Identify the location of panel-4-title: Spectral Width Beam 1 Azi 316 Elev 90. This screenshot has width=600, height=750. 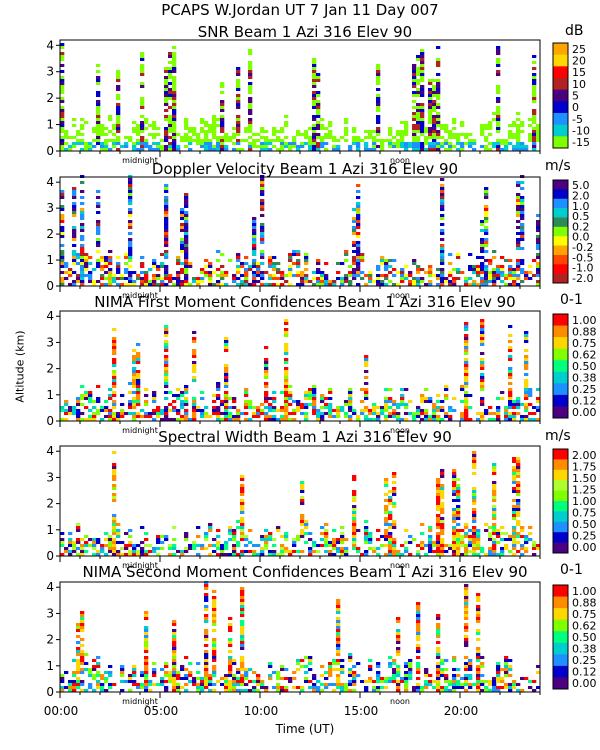
(305, 437).